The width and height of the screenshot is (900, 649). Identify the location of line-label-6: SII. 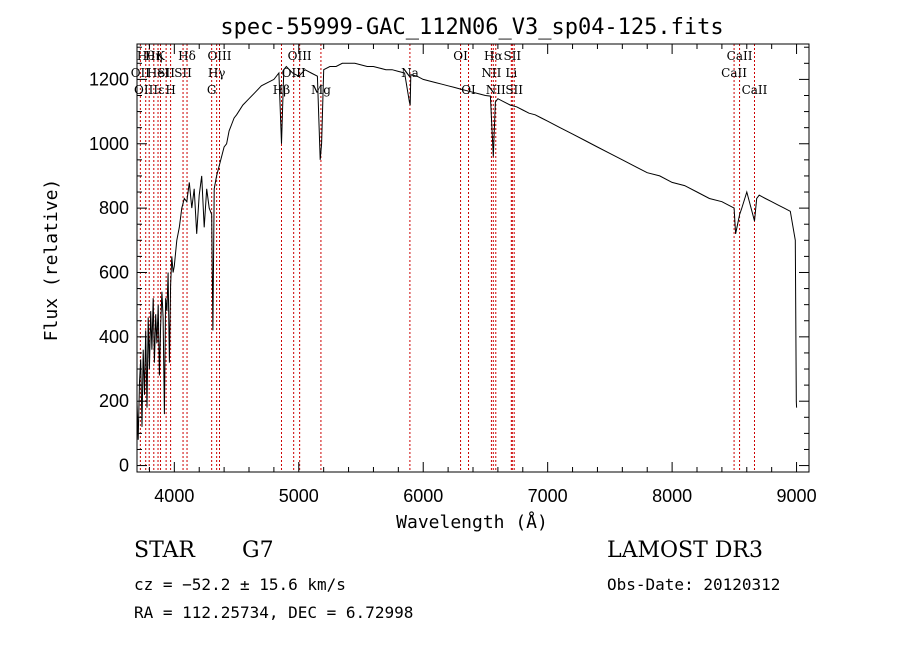
(166, 73).